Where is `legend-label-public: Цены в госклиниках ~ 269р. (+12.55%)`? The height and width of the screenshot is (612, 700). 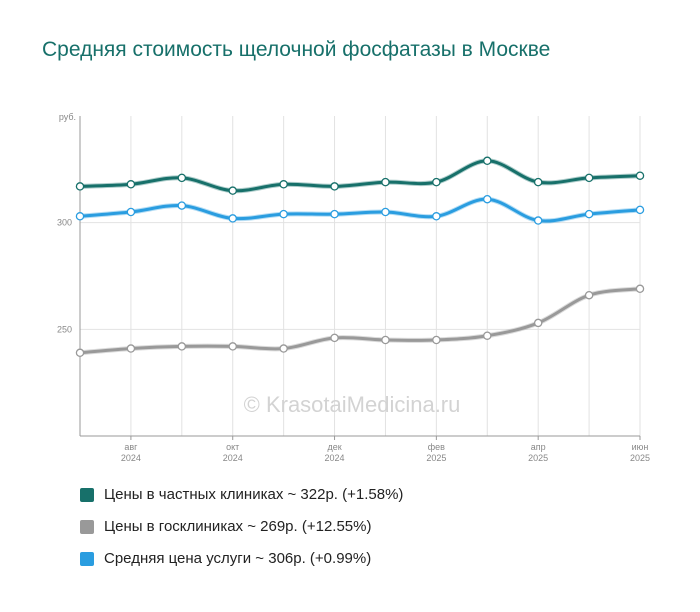
legend-label-public: Цены в госклиниках ~ 269р. (+12.55%) is located at coordinates (238, 526).